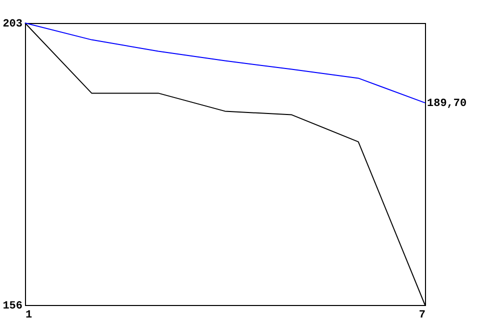 This screenshot has width=480, height=320. What do you see at coordinates (422, 315) in the screenshot?
I see `x-tick-label: 7` at bounding box center [422, 315].